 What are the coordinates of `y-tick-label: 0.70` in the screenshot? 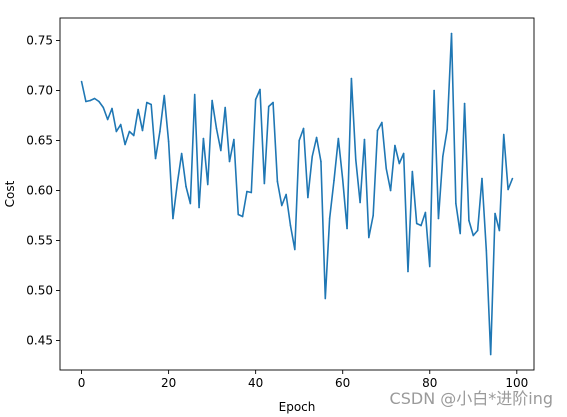 It's located at (39, 91).